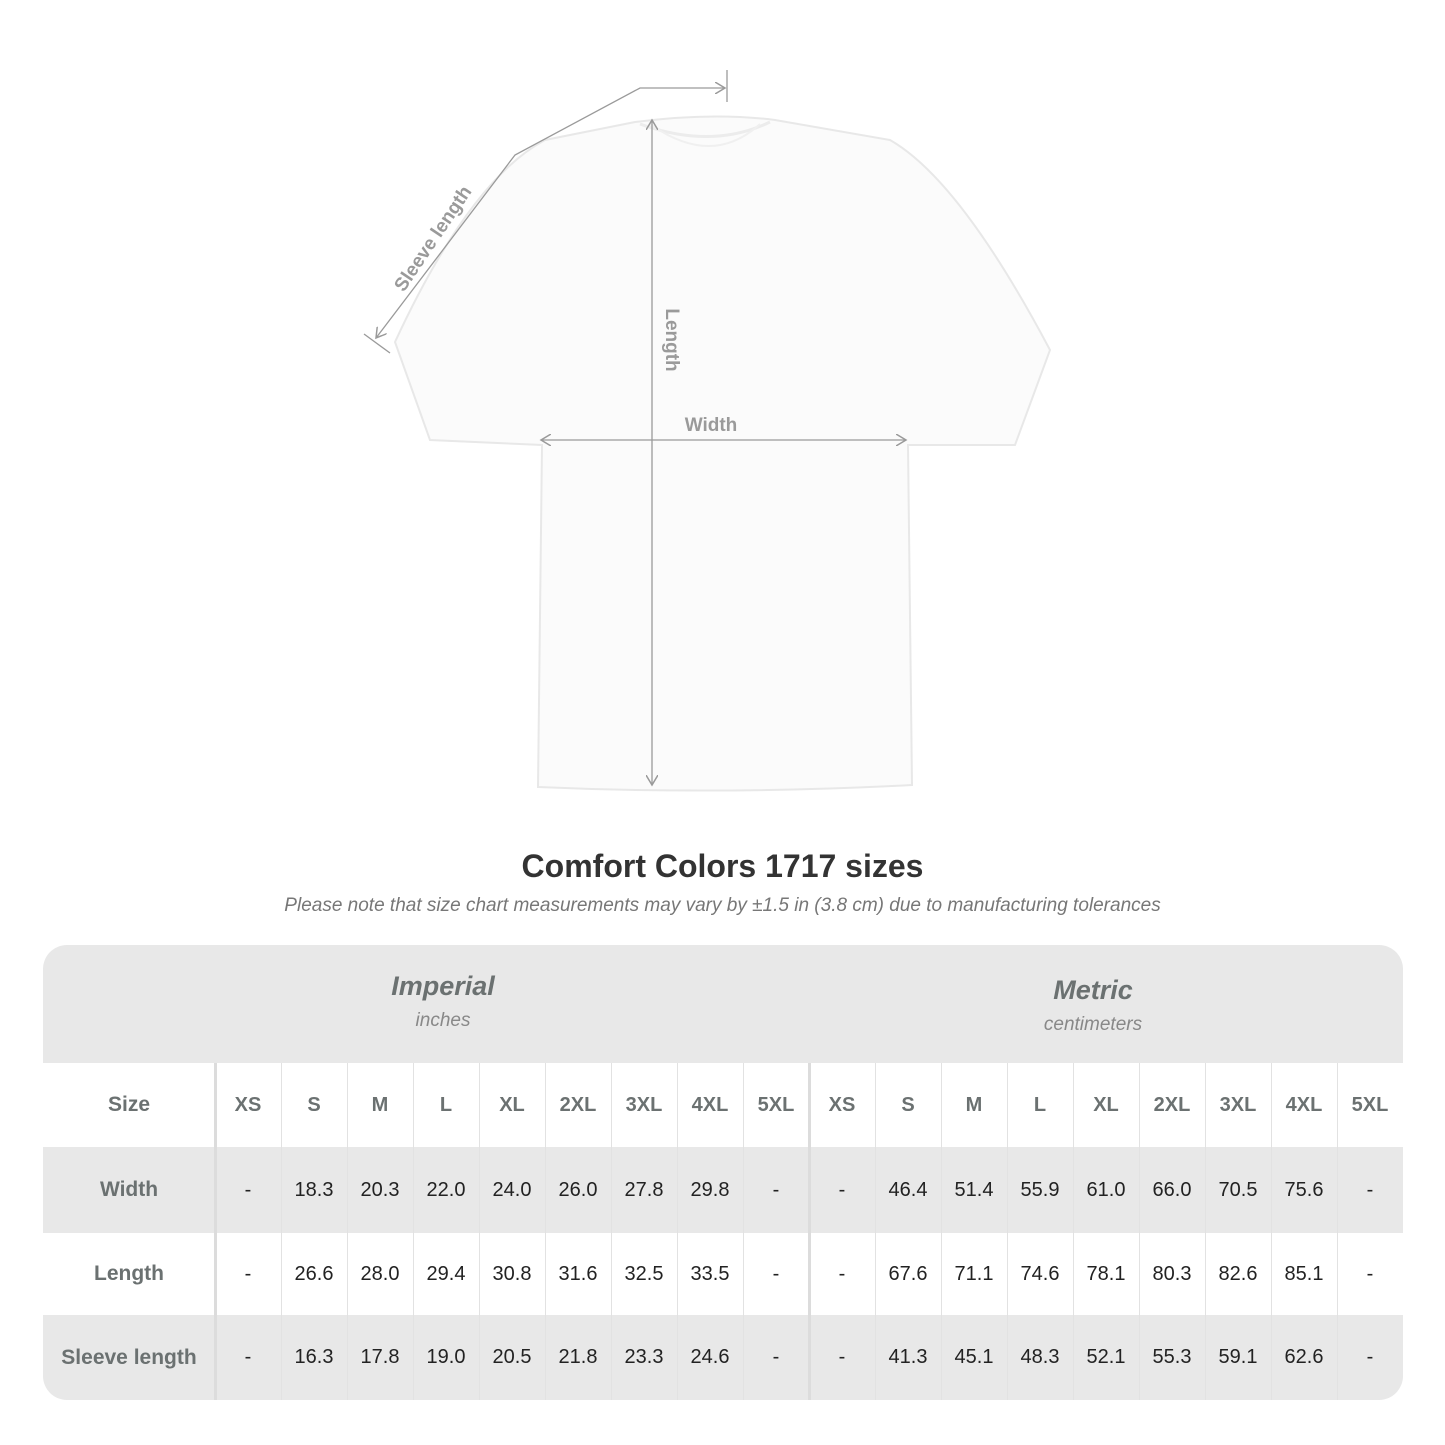  What do you see at coordinates (1040, 1357) in the screenshot?
I see `table-cell-metric: 48.3` at bounding box center [1040, 1357].